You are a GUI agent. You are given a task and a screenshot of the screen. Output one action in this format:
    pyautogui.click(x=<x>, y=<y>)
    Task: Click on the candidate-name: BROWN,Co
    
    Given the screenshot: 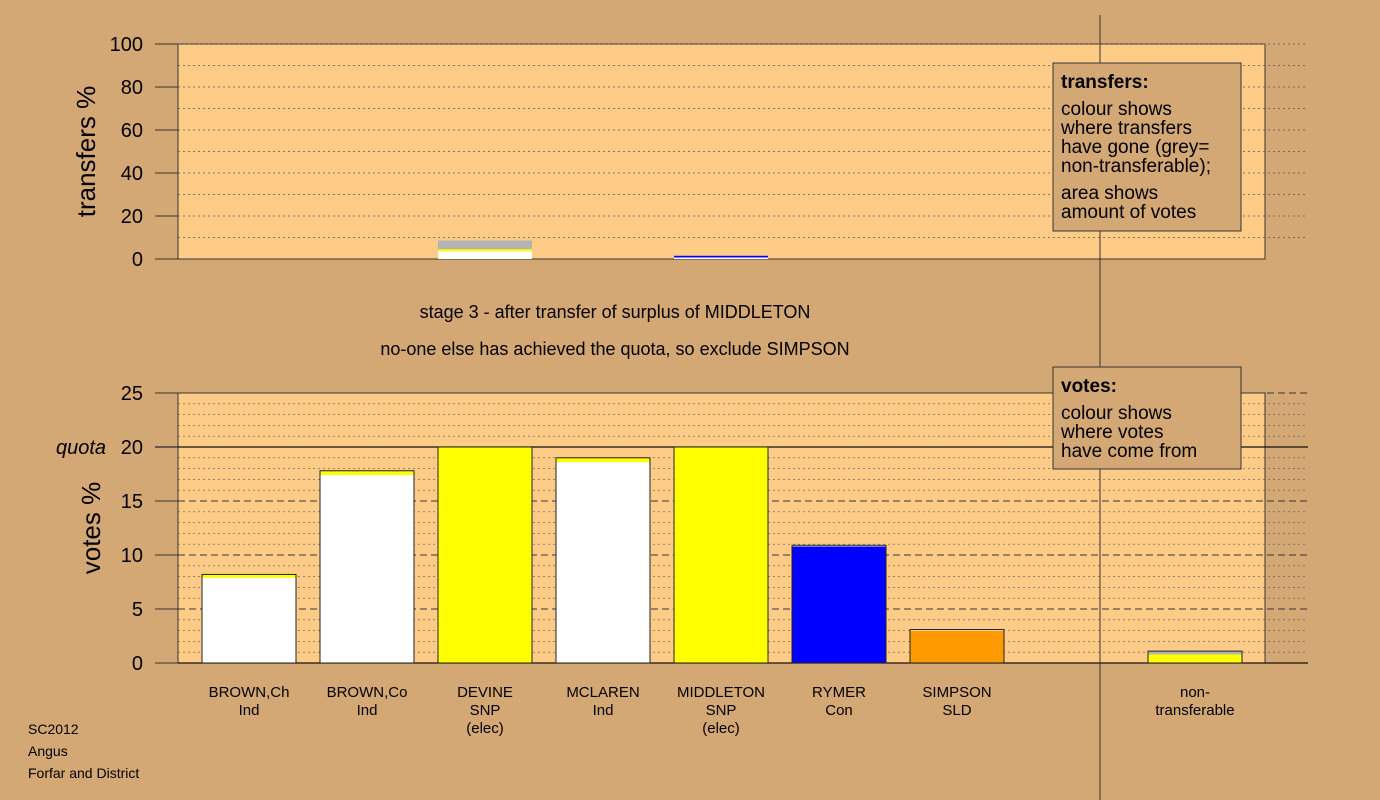 What is the action you would take?
    pyautogui.click(x=367, y=692)
    